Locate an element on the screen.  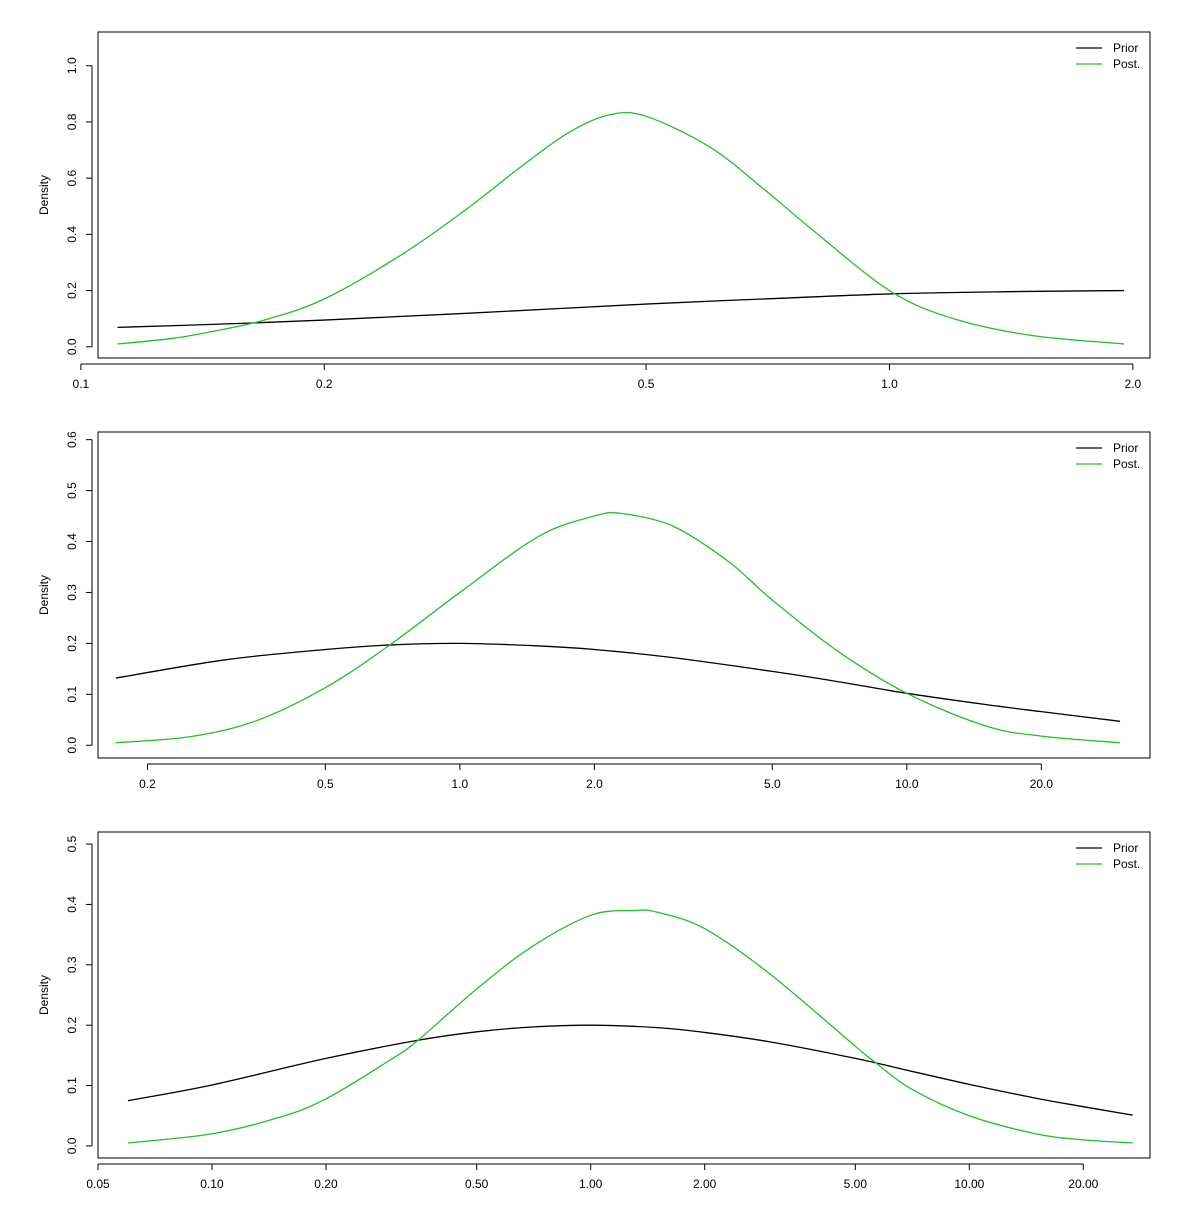
x-tick-label: 20.00 is located at coordinates (1083, 1184).